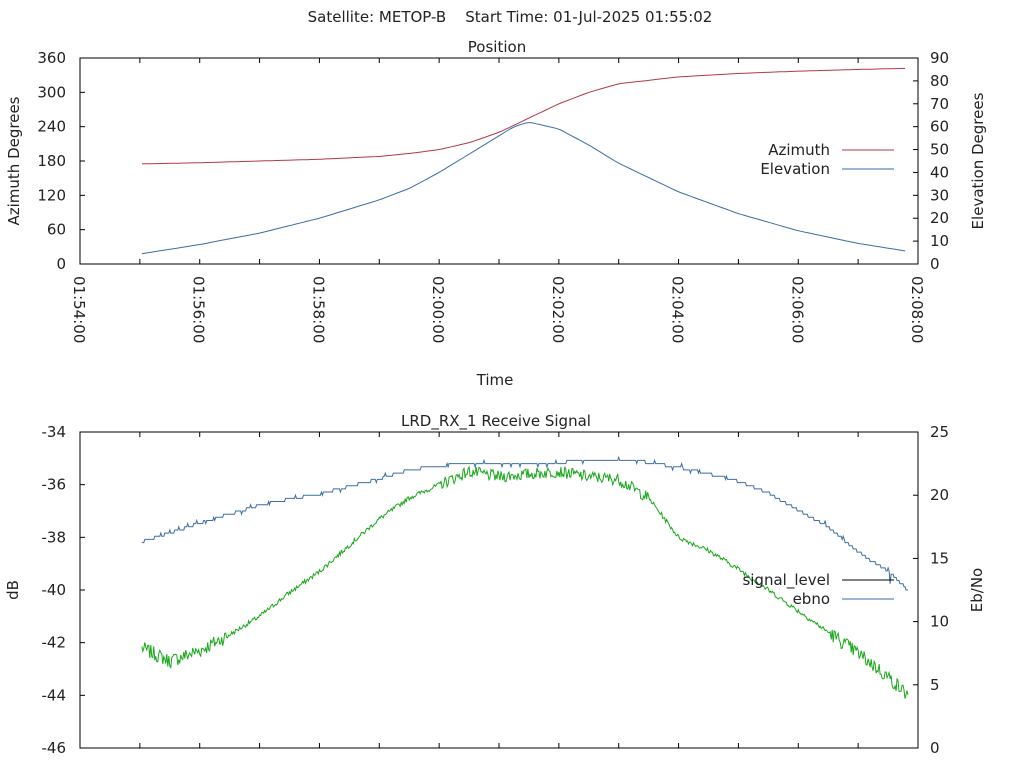  I want to click on right-tick-label: 30, so click(939, 195).